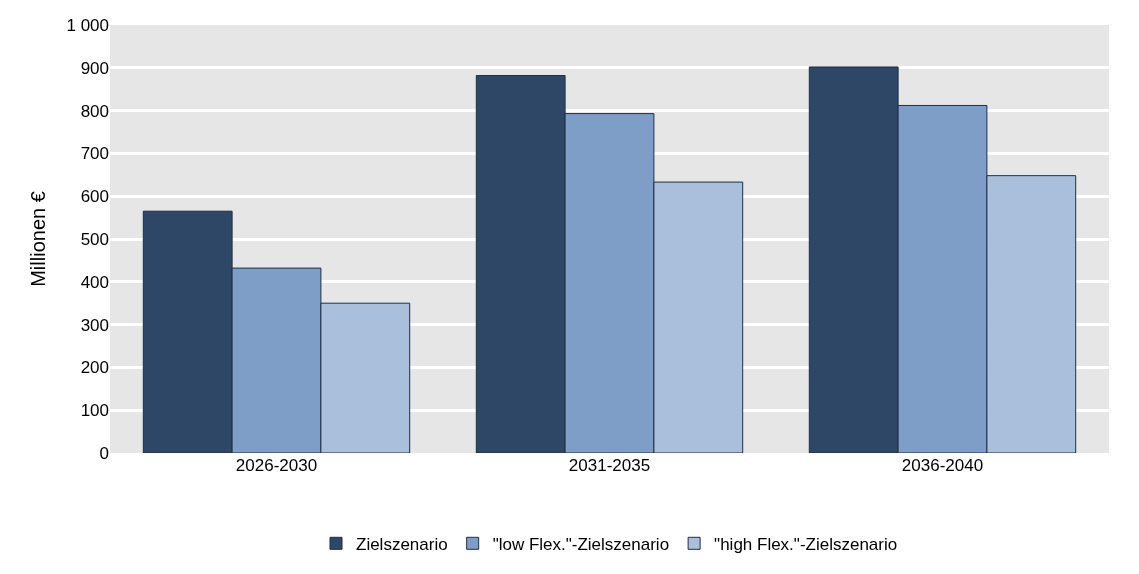 The width and height of the screenshot is (1139, 574). What do you see at coordinates (87, 25) in the screenshot?
I see `y-tick-label: 1 000` at bounding box center [87, 25].